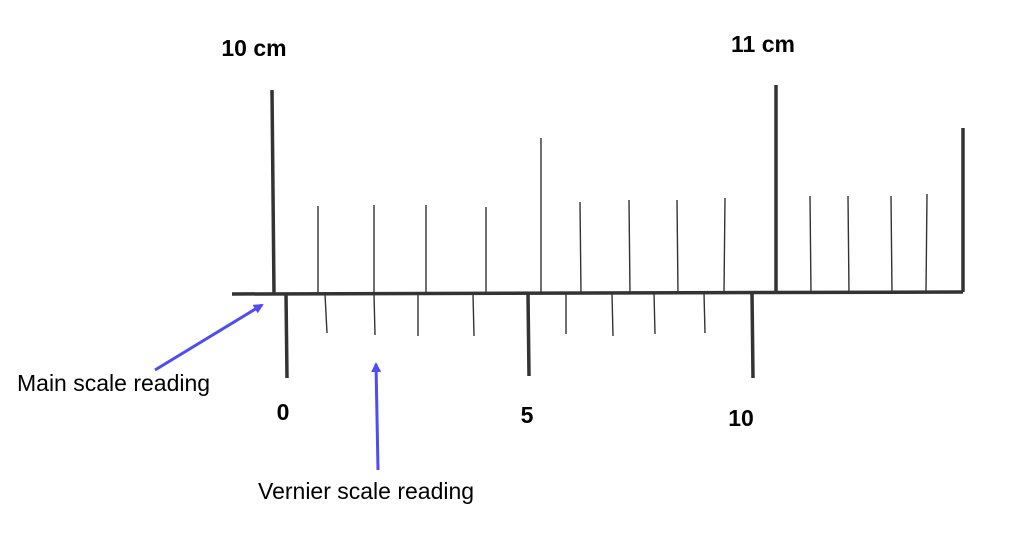  Describe the element at coordinates (113, 383) in the screenshot. I see `annotation: Main scale reading` at that location.